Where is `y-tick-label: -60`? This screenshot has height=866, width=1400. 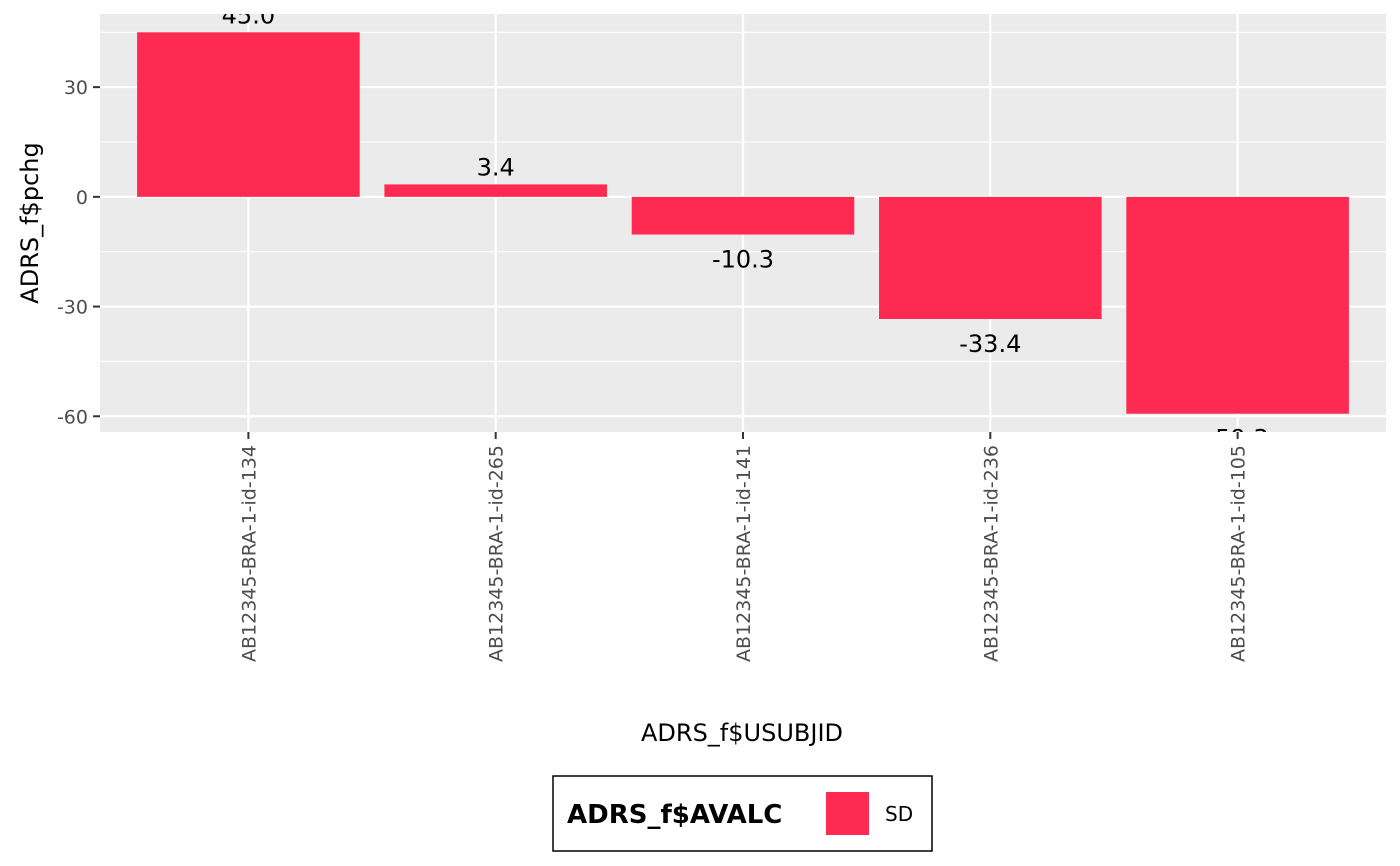 y-tick-label: -60 is located at coordinates (72, 417).